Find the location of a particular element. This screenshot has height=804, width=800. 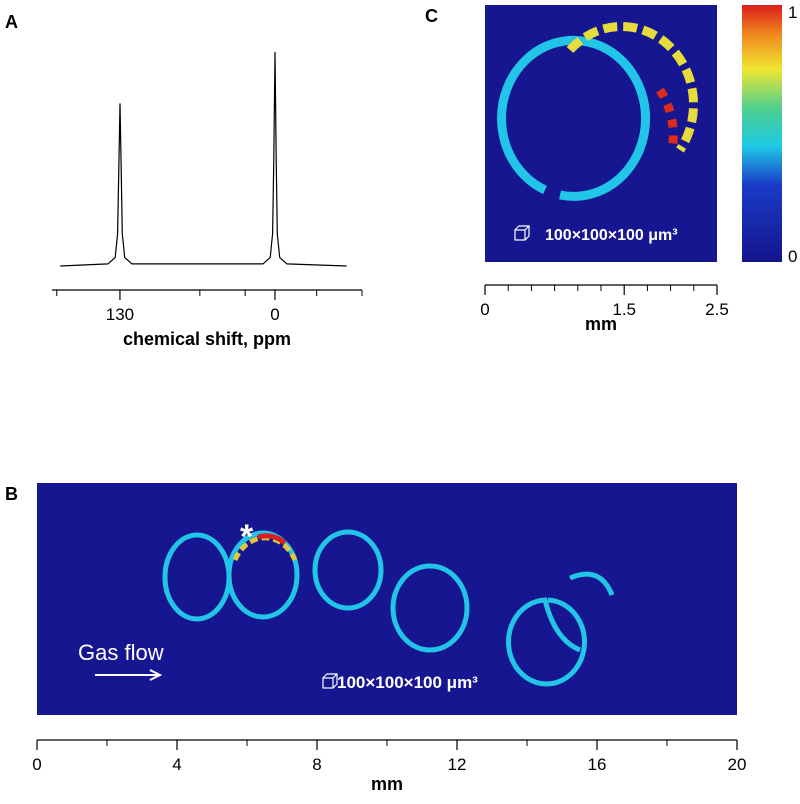

ring-hot is located at coordinates (632, 87).